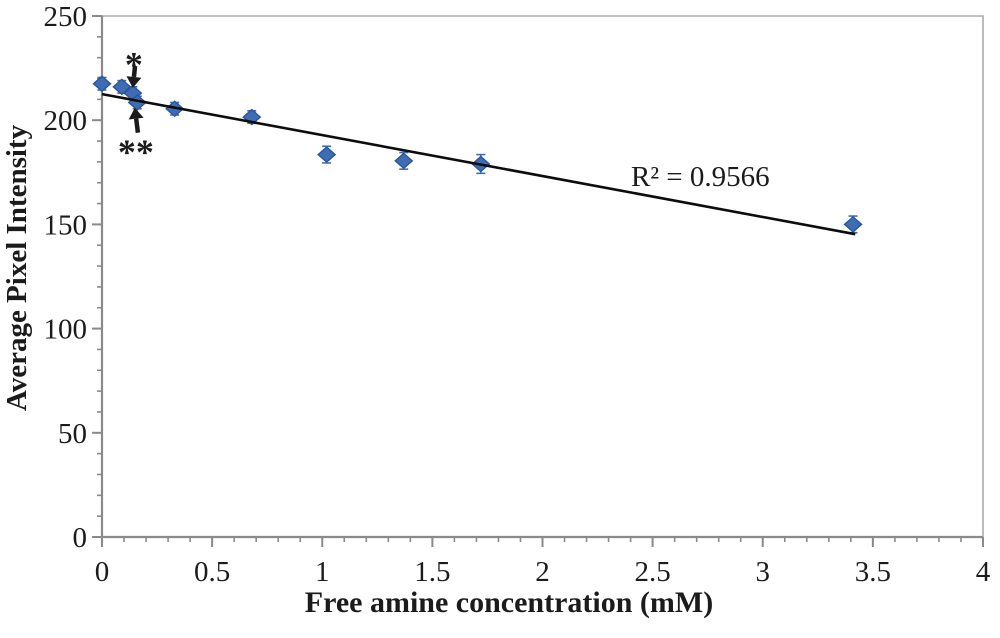 This screenshot has width=1000, height=638. What do you see at coordinates (66, 225) in the screenshot?
I see `y-tick-label: 150` at bounding box center [66, 225].